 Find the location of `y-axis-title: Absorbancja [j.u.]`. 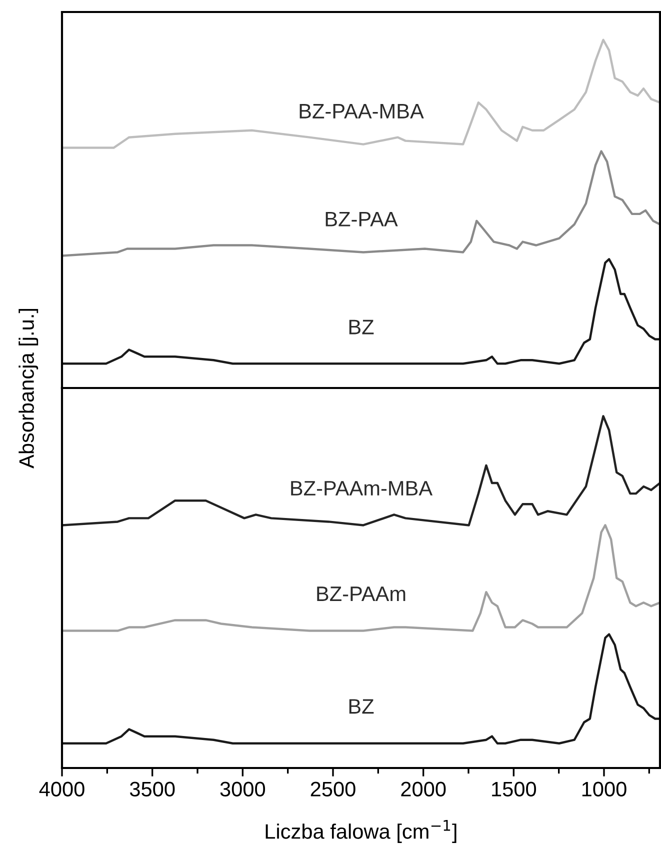

y-axis-title: Absorbancja [j.u.] is located at coordinates (28, 388).